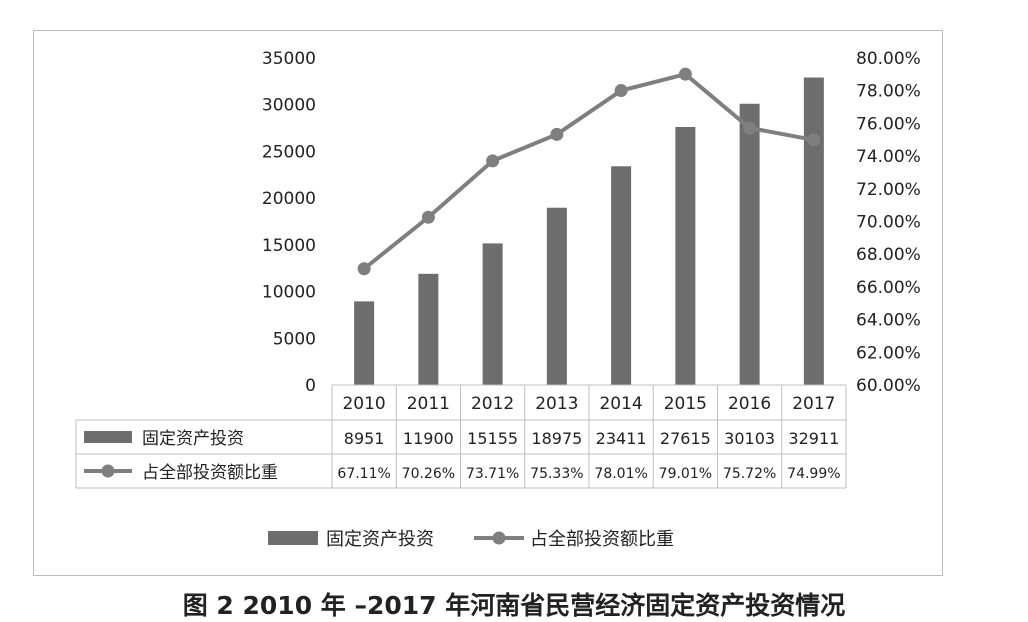  What do you see at coordinates (364, 438) in the screenshot?
I see `table-cell-value: 8951` at bounding box center [364, 438].